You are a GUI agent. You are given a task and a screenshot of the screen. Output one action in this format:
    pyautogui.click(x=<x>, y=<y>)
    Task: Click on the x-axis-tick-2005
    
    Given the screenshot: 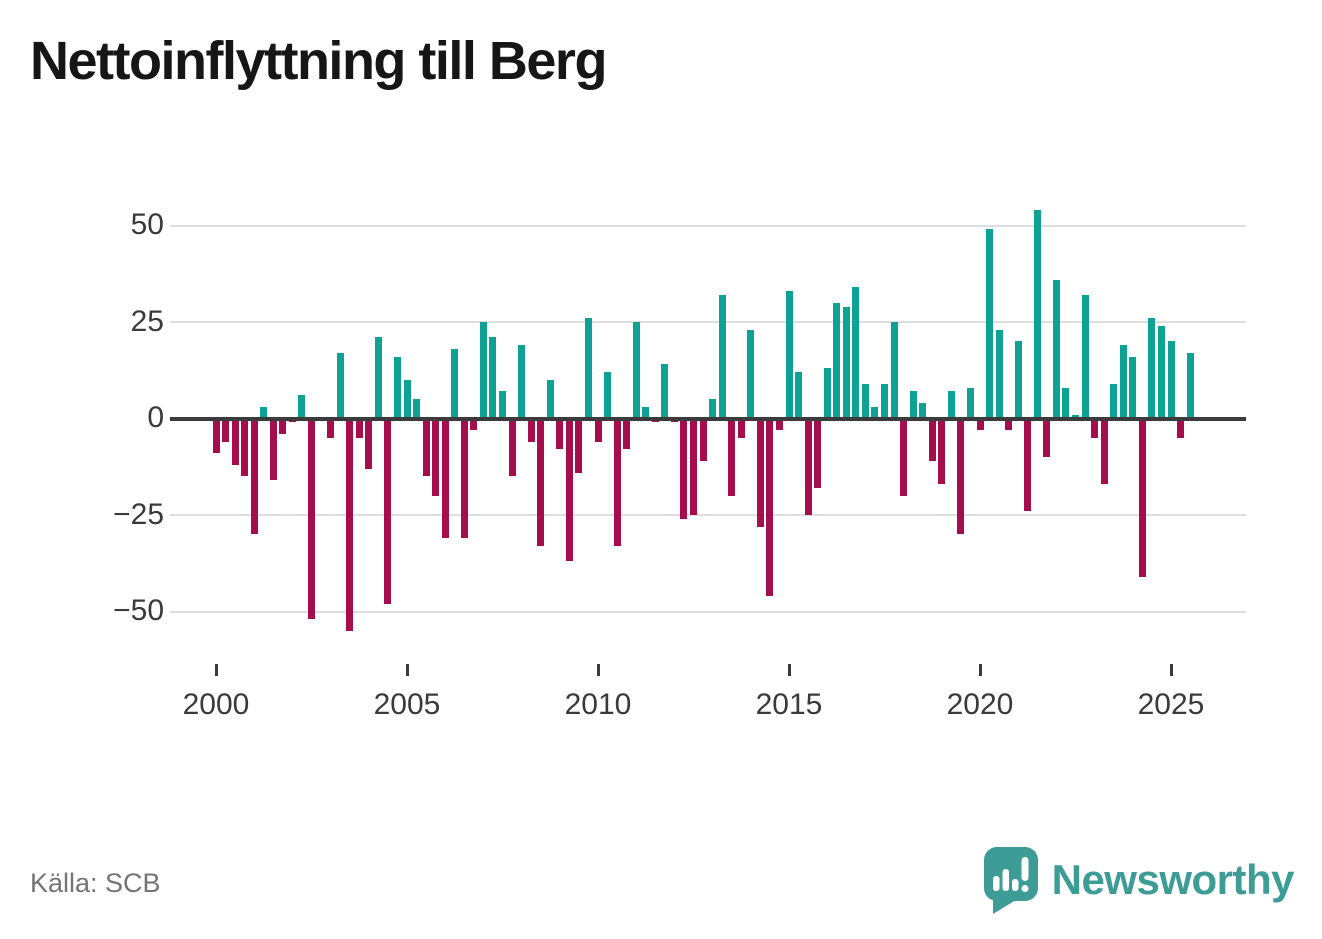 What is the action you would take?
    pyautogui.click(x=407, y=670)
    